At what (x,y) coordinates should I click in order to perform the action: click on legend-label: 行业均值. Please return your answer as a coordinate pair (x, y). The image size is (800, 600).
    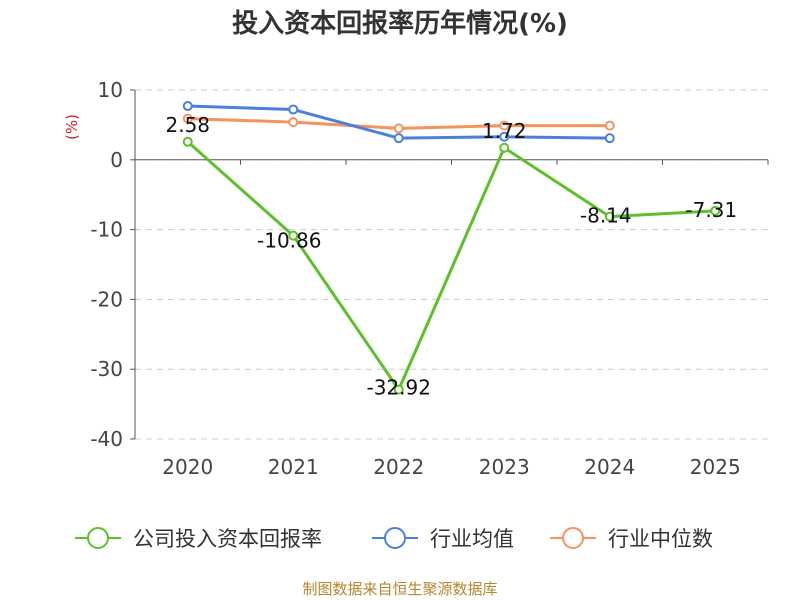
    Looking at the image, I should click on (472, 539).